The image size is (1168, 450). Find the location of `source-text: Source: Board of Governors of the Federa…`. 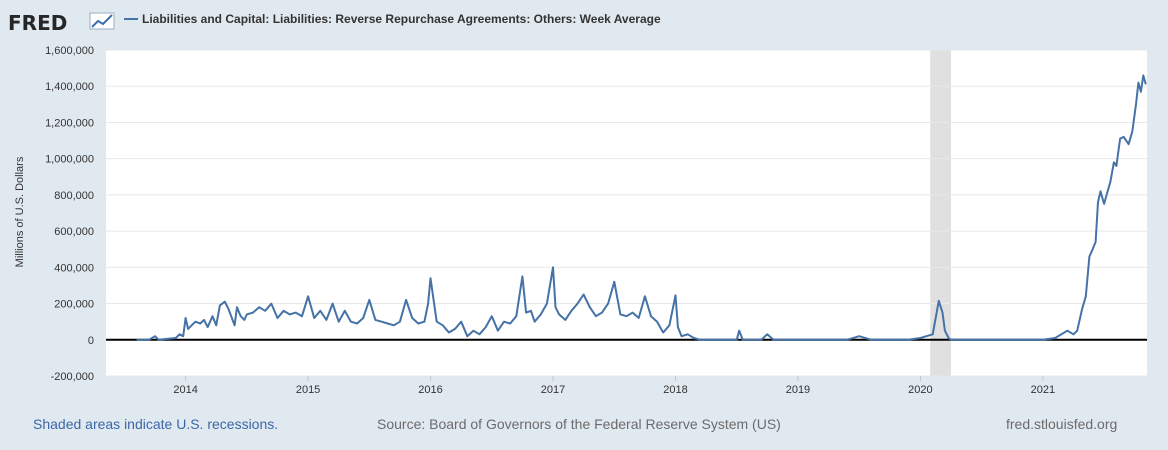

source-text: Source: Board of Governors of the Federa… is located at coordinates (579, 424).